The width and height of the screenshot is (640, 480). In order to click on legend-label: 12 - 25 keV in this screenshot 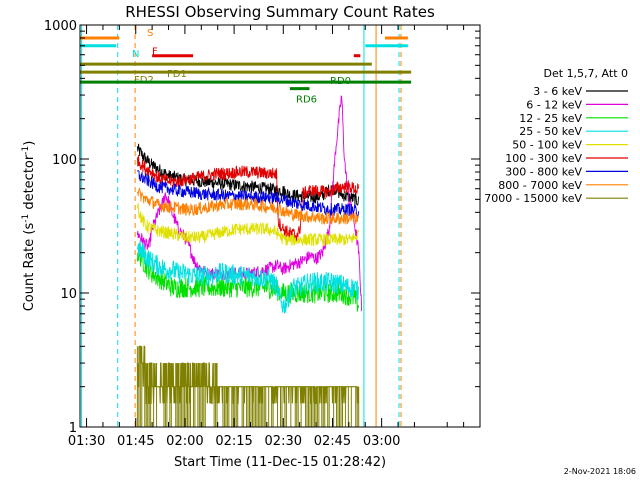, I will do `click(550, 118)`.